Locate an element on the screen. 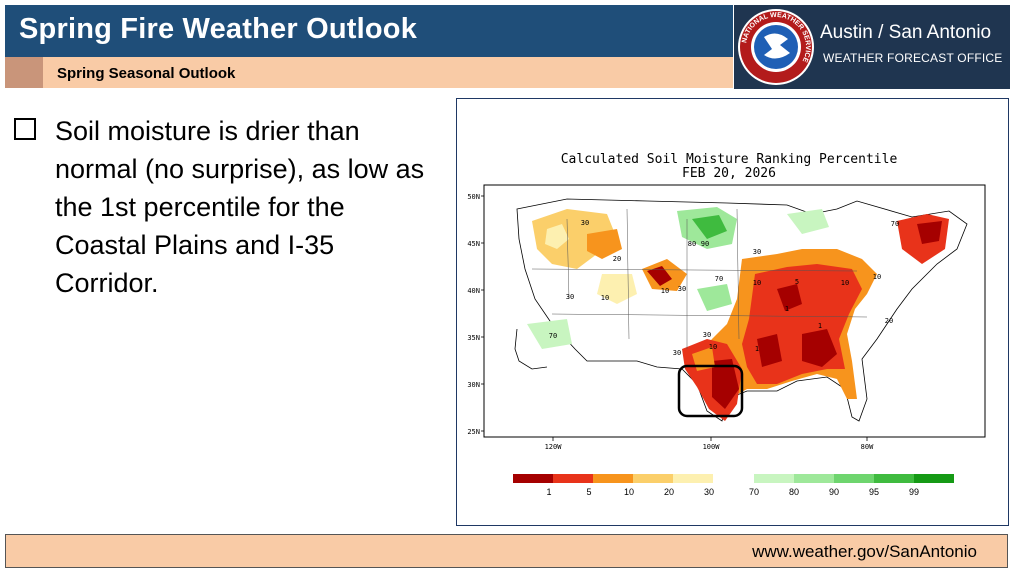 The width and height of the screenshot is (1021, 578). zone-70-sw is located at coordinates (549, 334).